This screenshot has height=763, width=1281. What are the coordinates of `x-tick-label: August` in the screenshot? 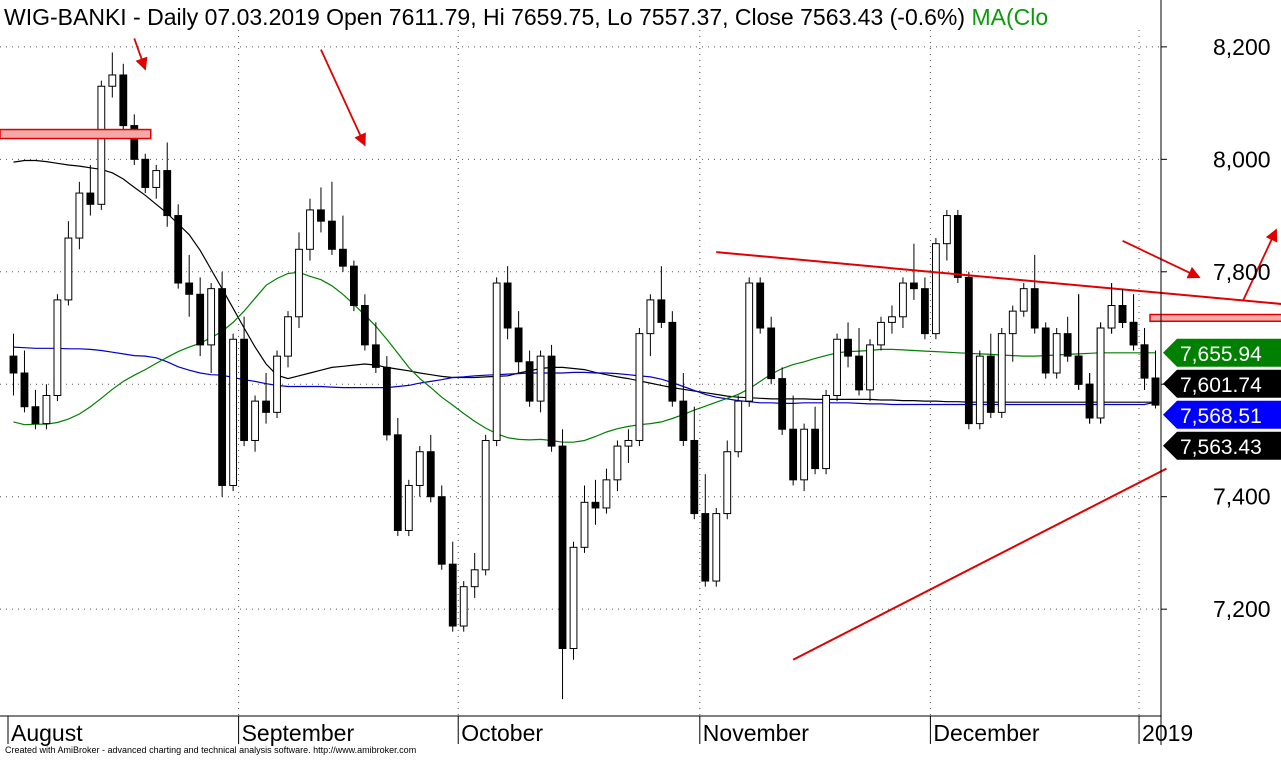 It's located at (47, 733).